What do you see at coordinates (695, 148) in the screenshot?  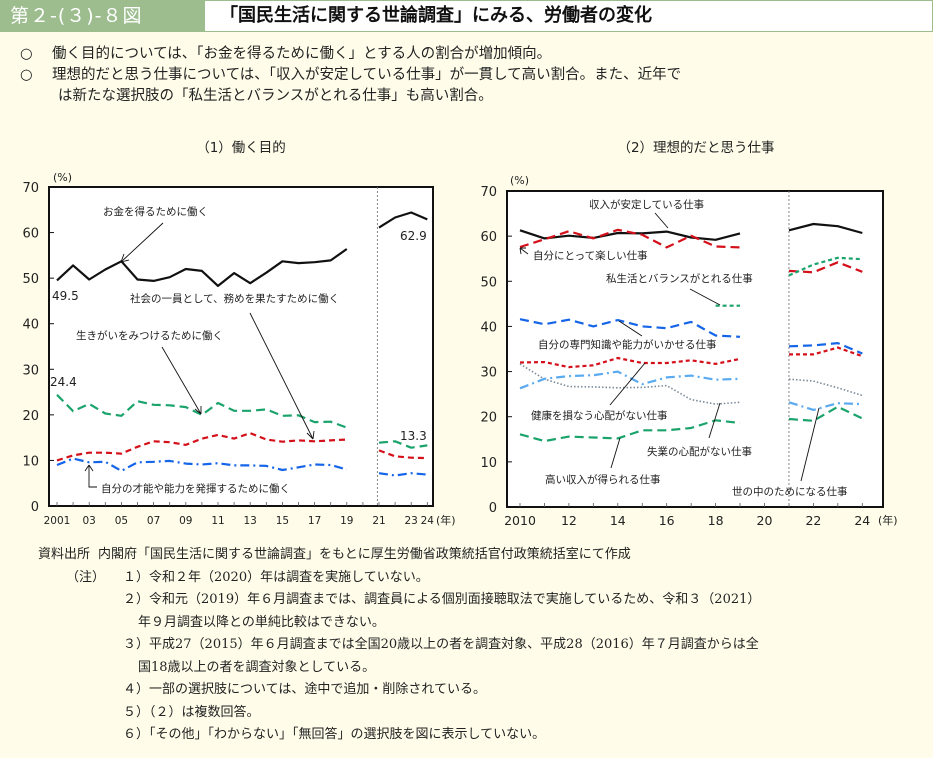 I see `chart-title: （2）理想的だと思う仕事` at bounding box center [695, 148].